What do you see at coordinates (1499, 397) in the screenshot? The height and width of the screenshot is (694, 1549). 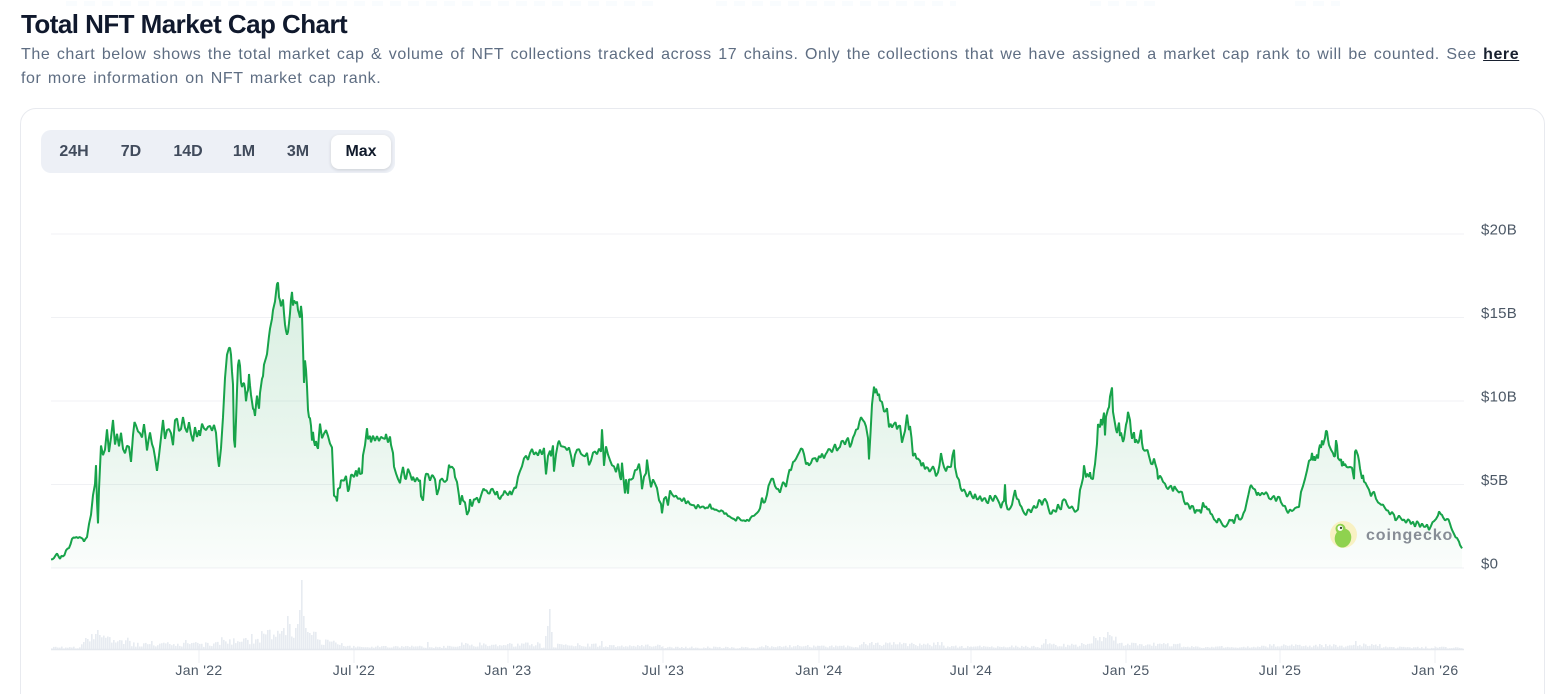 I see `svg-text: $10B` at bounding box center [1499, 397].